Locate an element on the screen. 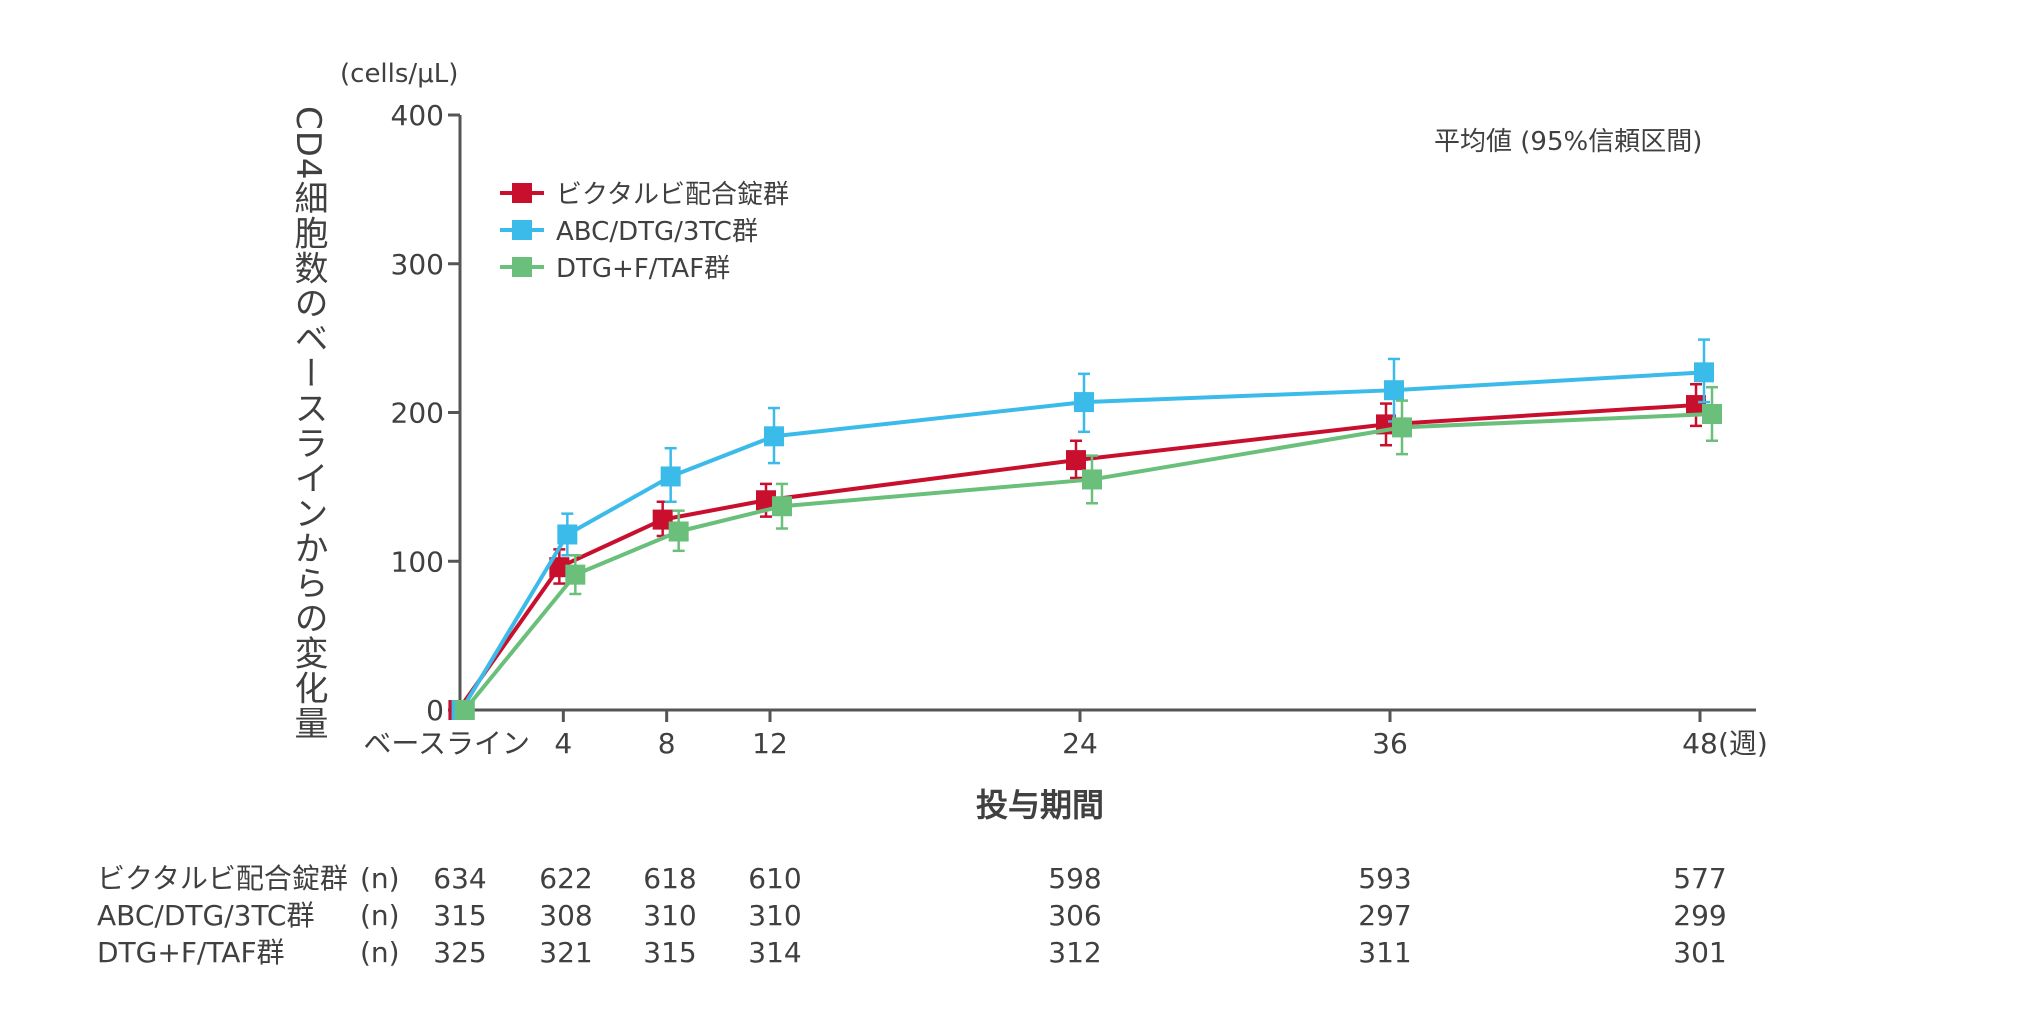  n-table-value: 301 is located at coordinates (1699, 952).